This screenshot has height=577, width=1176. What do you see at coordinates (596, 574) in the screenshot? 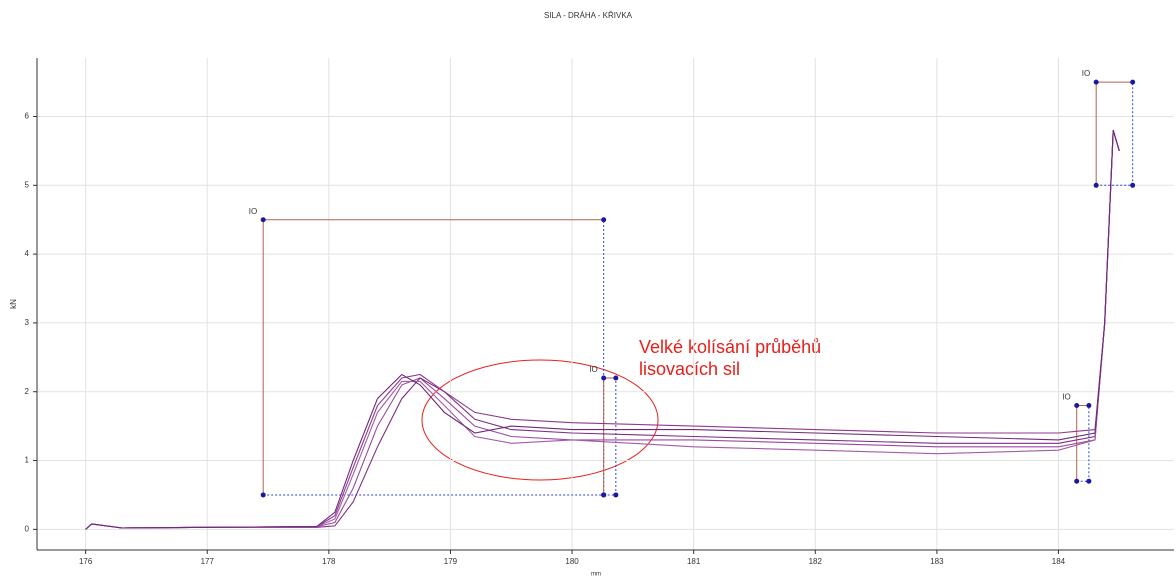
I see `x-axis-label: mm` at bounding box center [596, 574].